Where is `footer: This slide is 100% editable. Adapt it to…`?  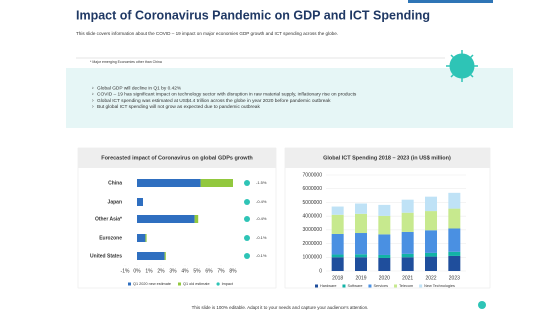
footer: This slide is 100% editable. Adapt it to… is located at coordinates (280, 307).